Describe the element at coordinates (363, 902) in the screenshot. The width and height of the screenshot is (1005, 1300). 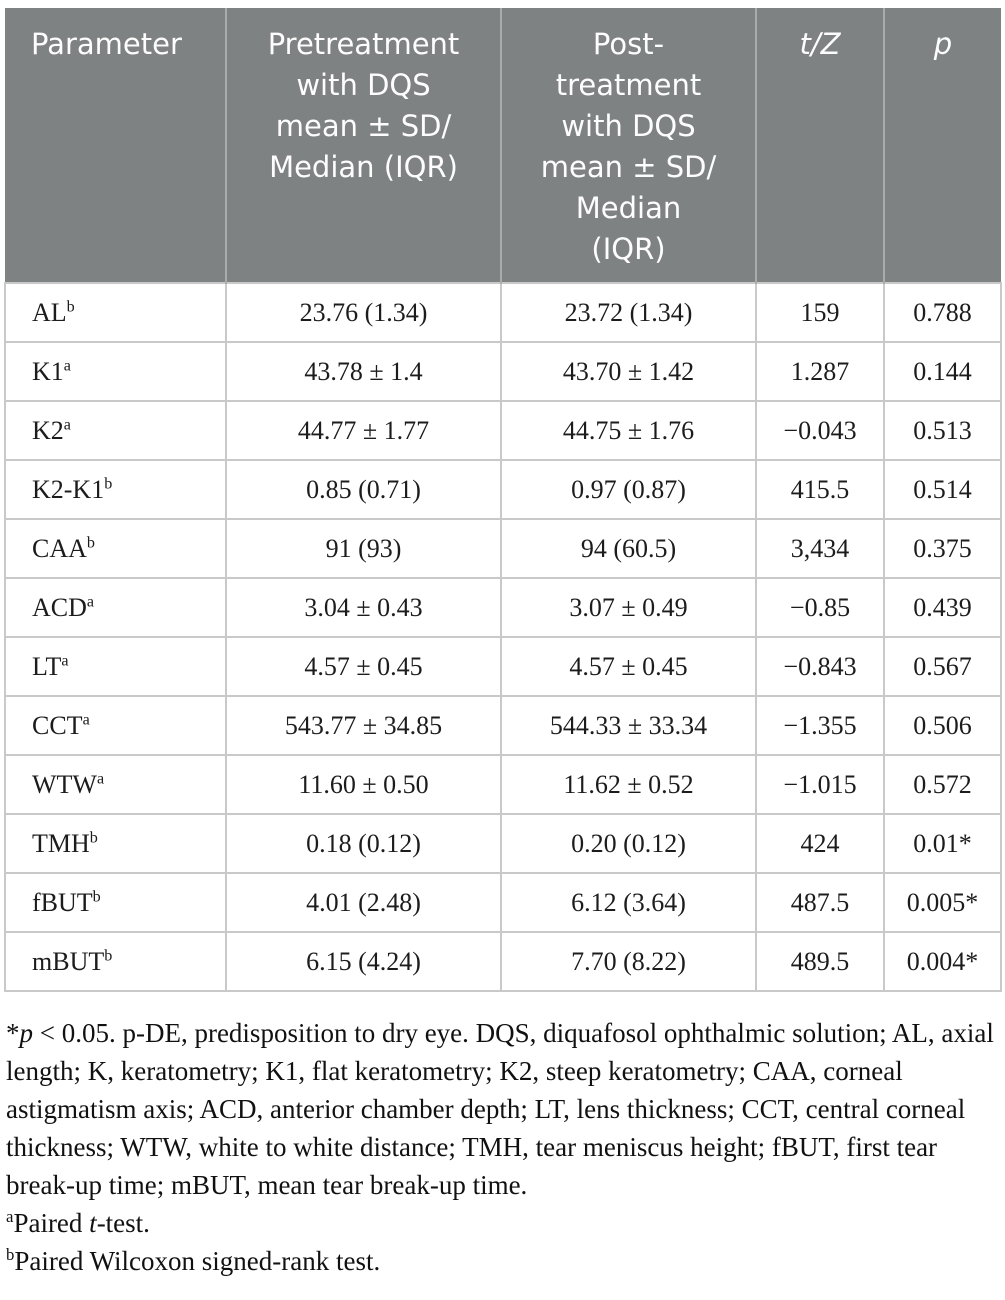
I see `pretreatment-cell: 4.01 (2.48)` at that location.